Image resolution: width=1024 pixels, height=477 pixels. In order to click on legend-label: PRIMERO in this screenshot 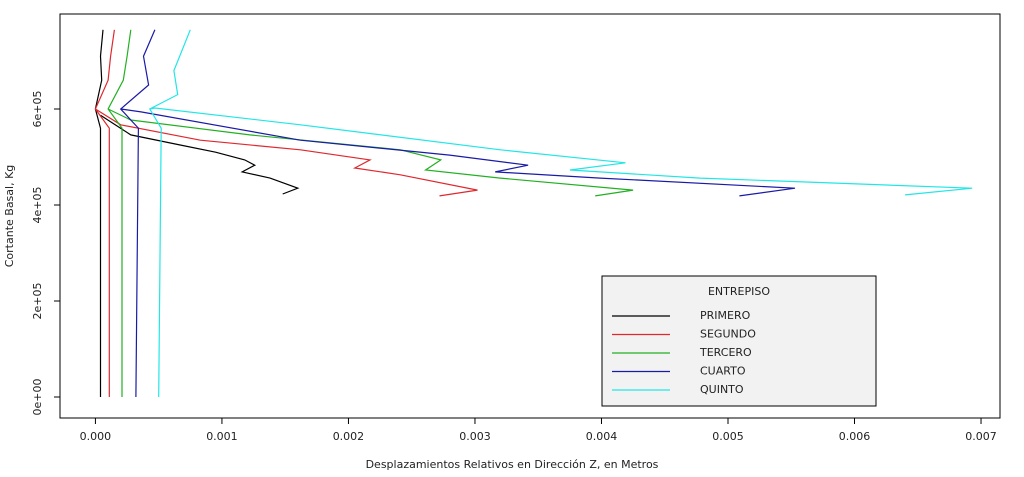, I will do `click(725, 315)`.